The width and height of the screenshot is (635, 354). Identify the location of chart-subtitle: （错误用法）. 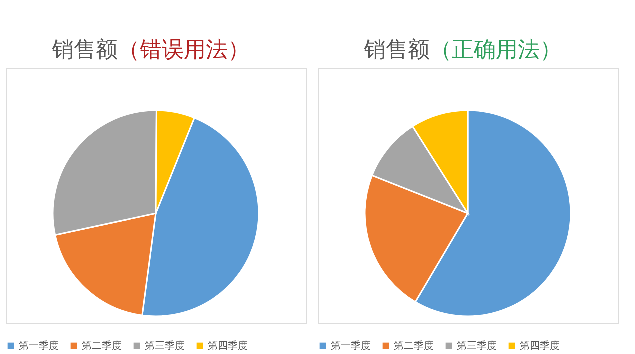
(184, 50).